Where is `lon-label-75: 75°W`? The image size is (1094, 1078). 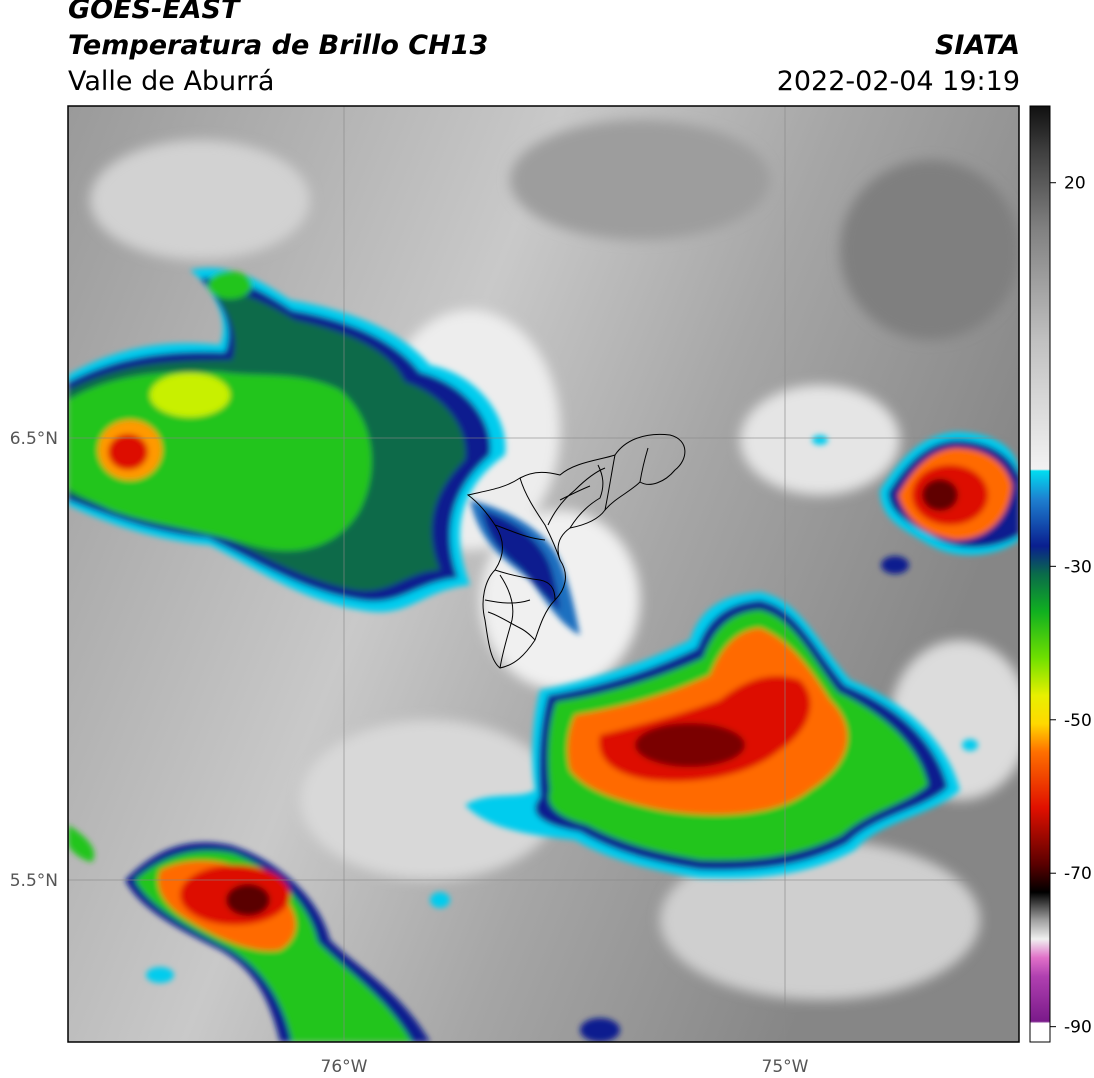 lon-label-75: 75°W is located at coordinates (785, 1067).